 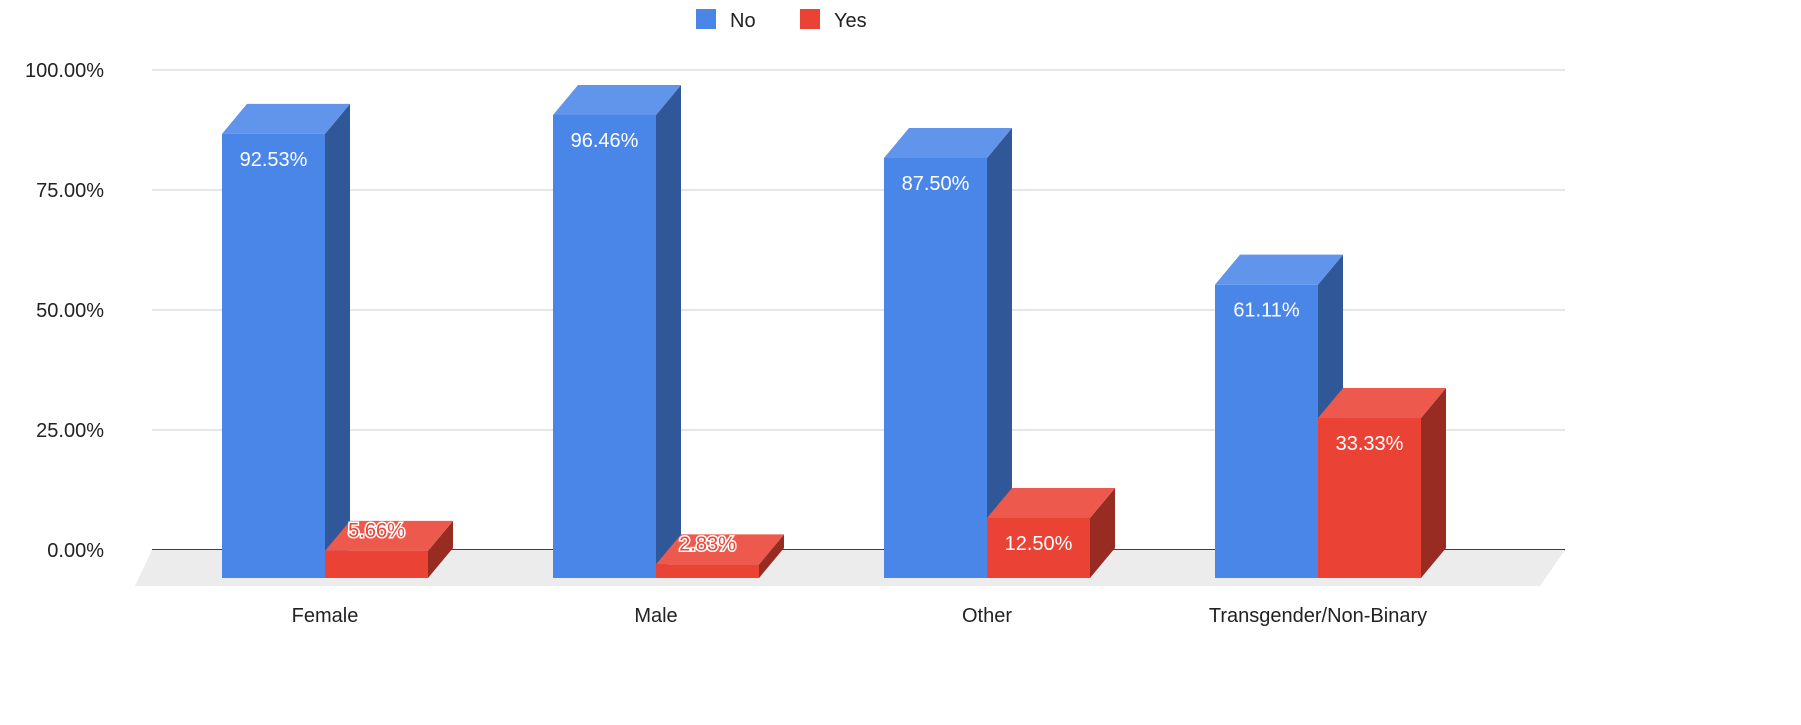 What do you see at coordinates (707, 544) in the screenshot?
I see `data-label: 2.83%` at bounding box center [707, 544].